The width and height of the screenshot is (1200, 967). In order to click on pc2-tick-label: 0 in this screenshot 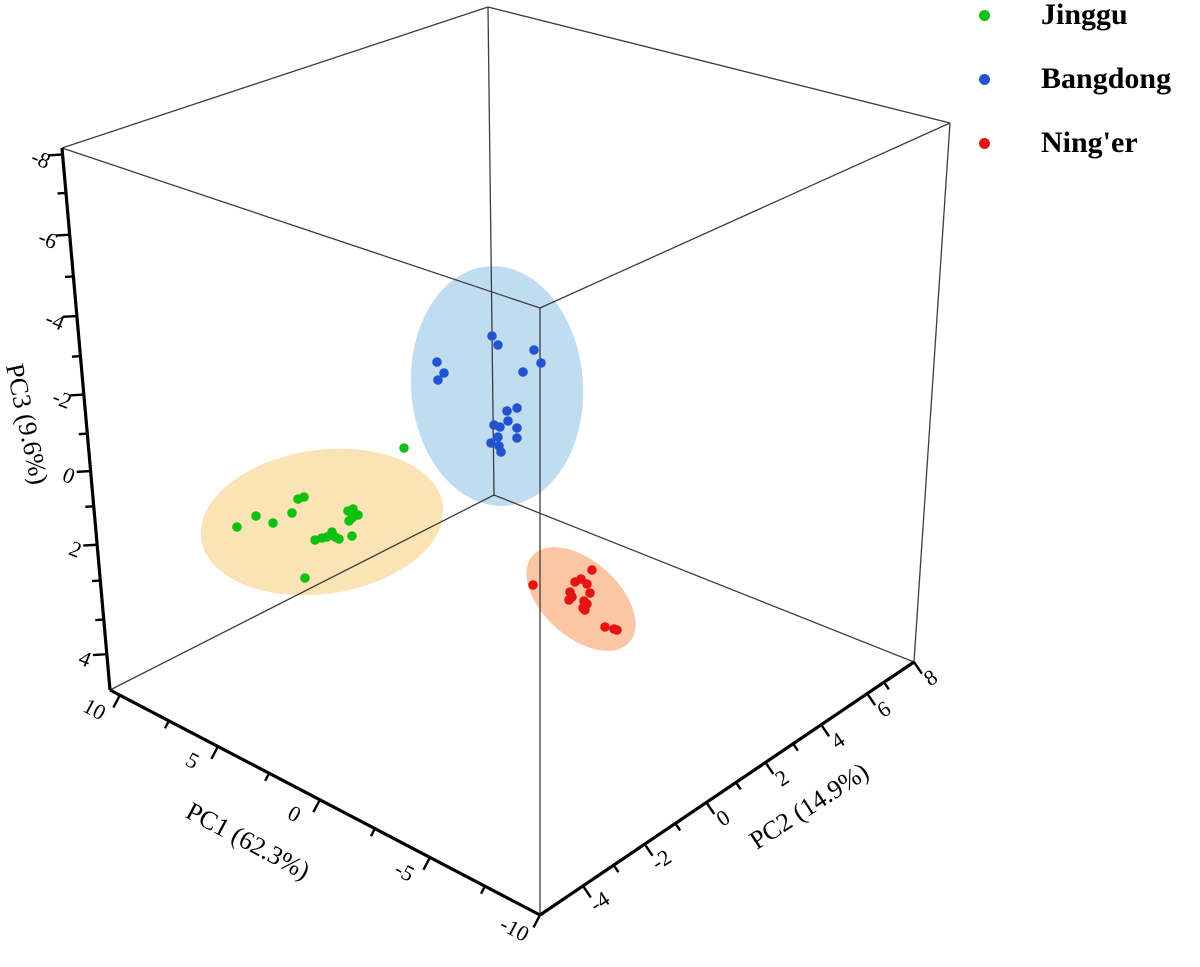, I will do `click(722, 817)`.